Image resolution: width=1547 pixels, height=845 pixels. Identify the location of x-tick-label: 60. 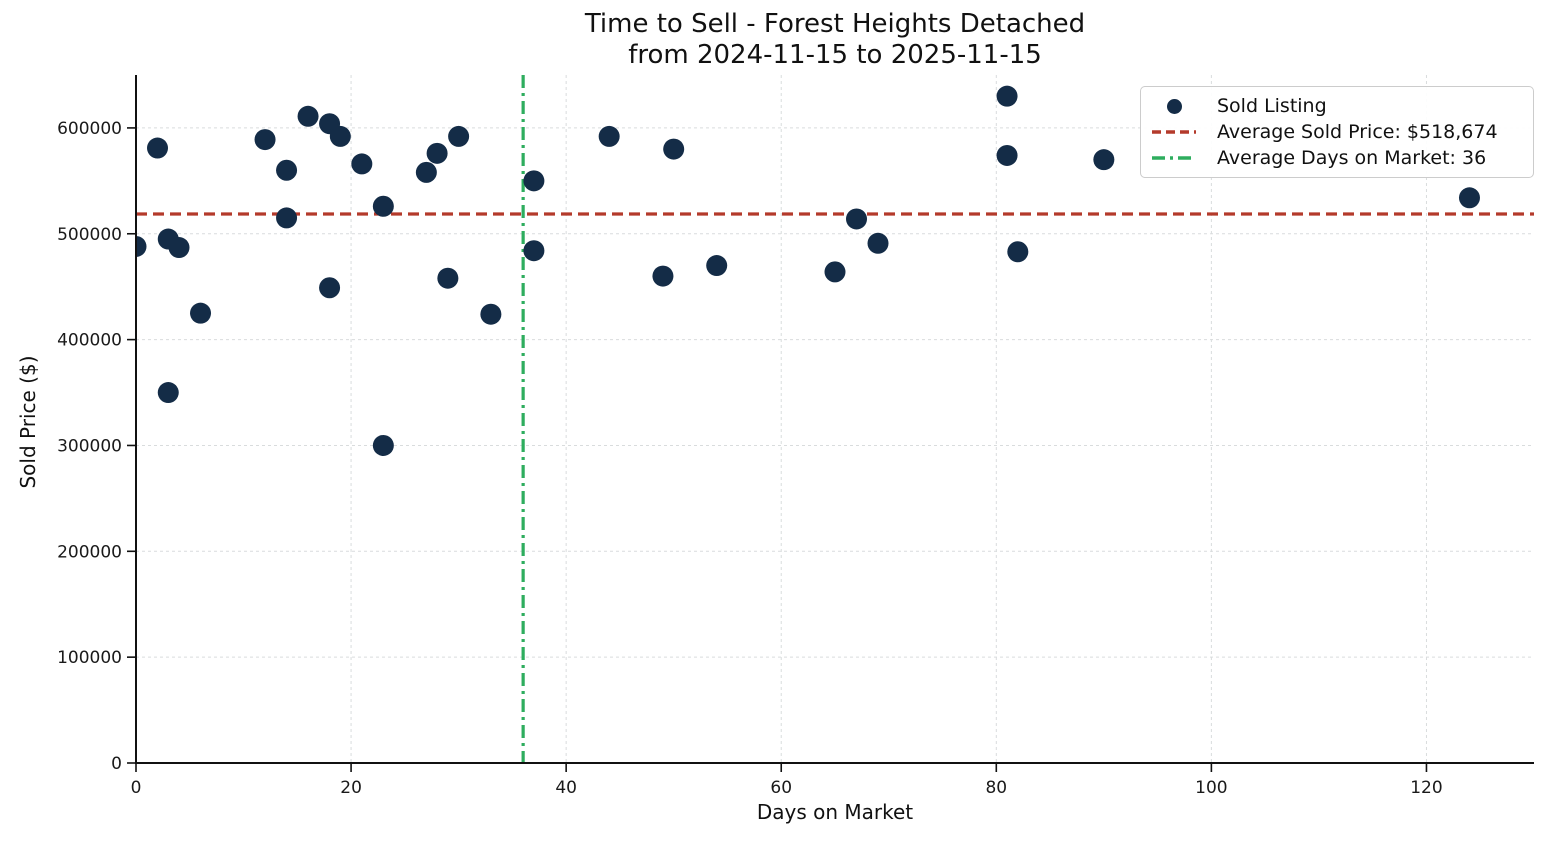
(781, 788).